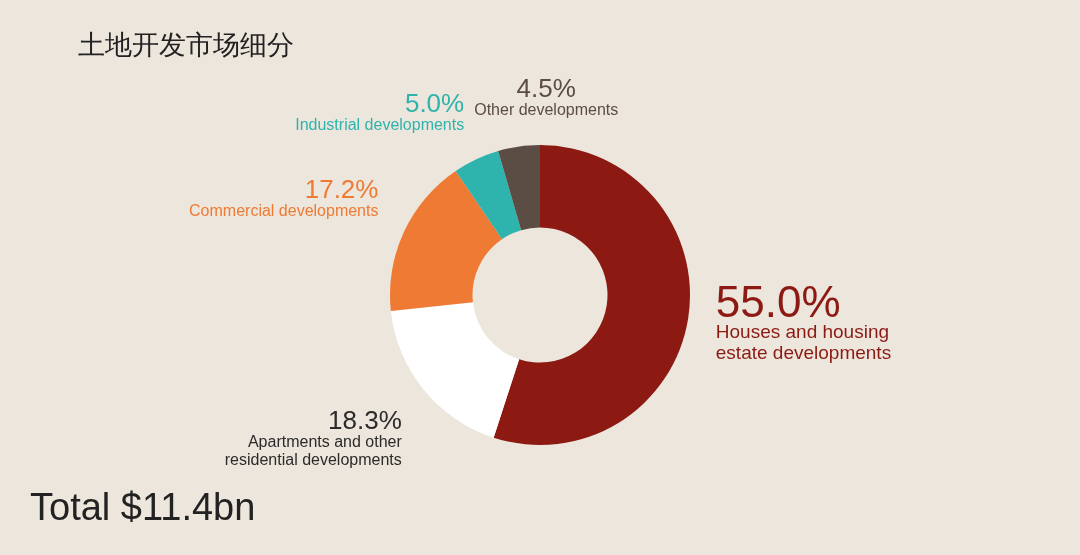  I want to click on chart-title: 土地开发市场细分, so click(186, 45).